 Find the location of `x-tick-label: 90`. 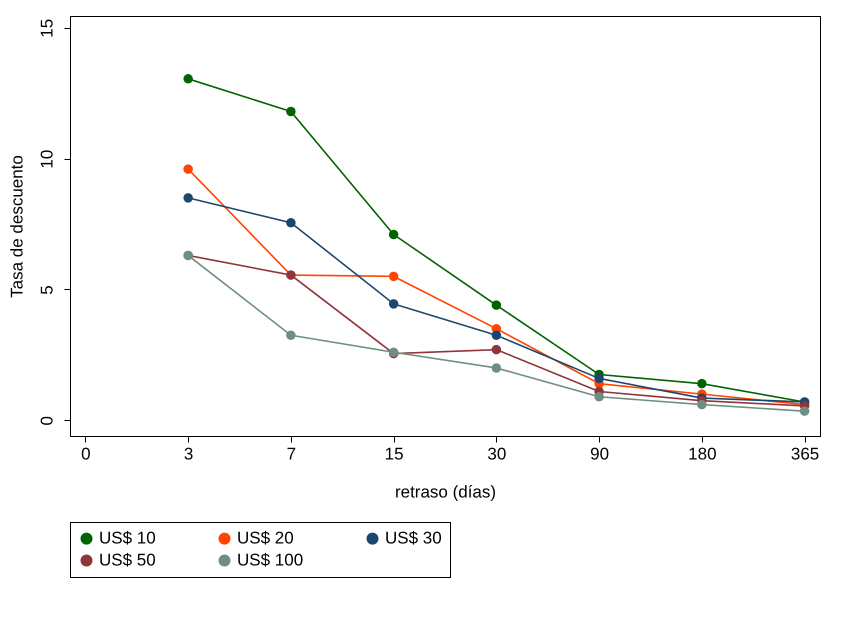

x-tick-label: 90 is located at coordinates (600, 454).